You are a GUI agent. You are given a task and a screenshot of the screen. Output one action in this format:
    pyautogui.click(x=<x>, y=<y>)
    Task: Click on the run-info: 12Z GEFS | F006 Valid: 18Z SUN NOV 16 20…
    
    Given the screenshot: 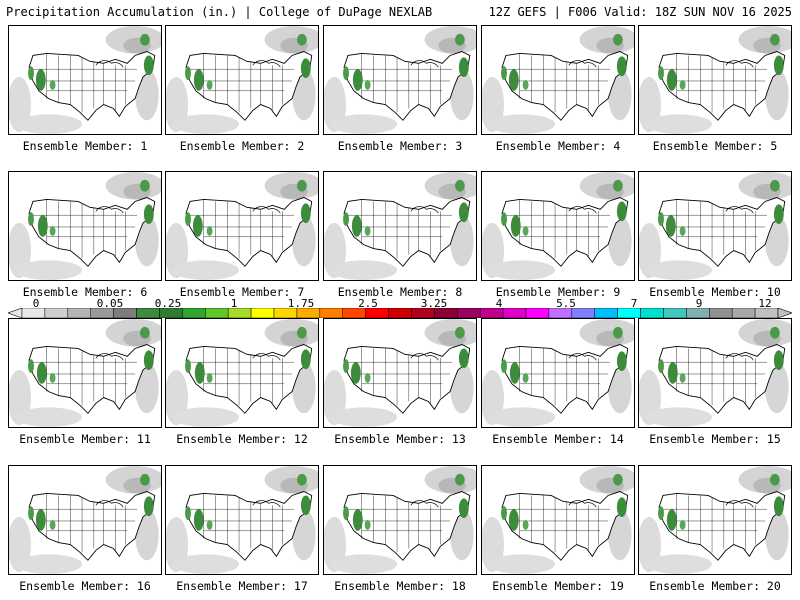 What is the action you would take?
    pyautogui.click(x=640, y=12)
    